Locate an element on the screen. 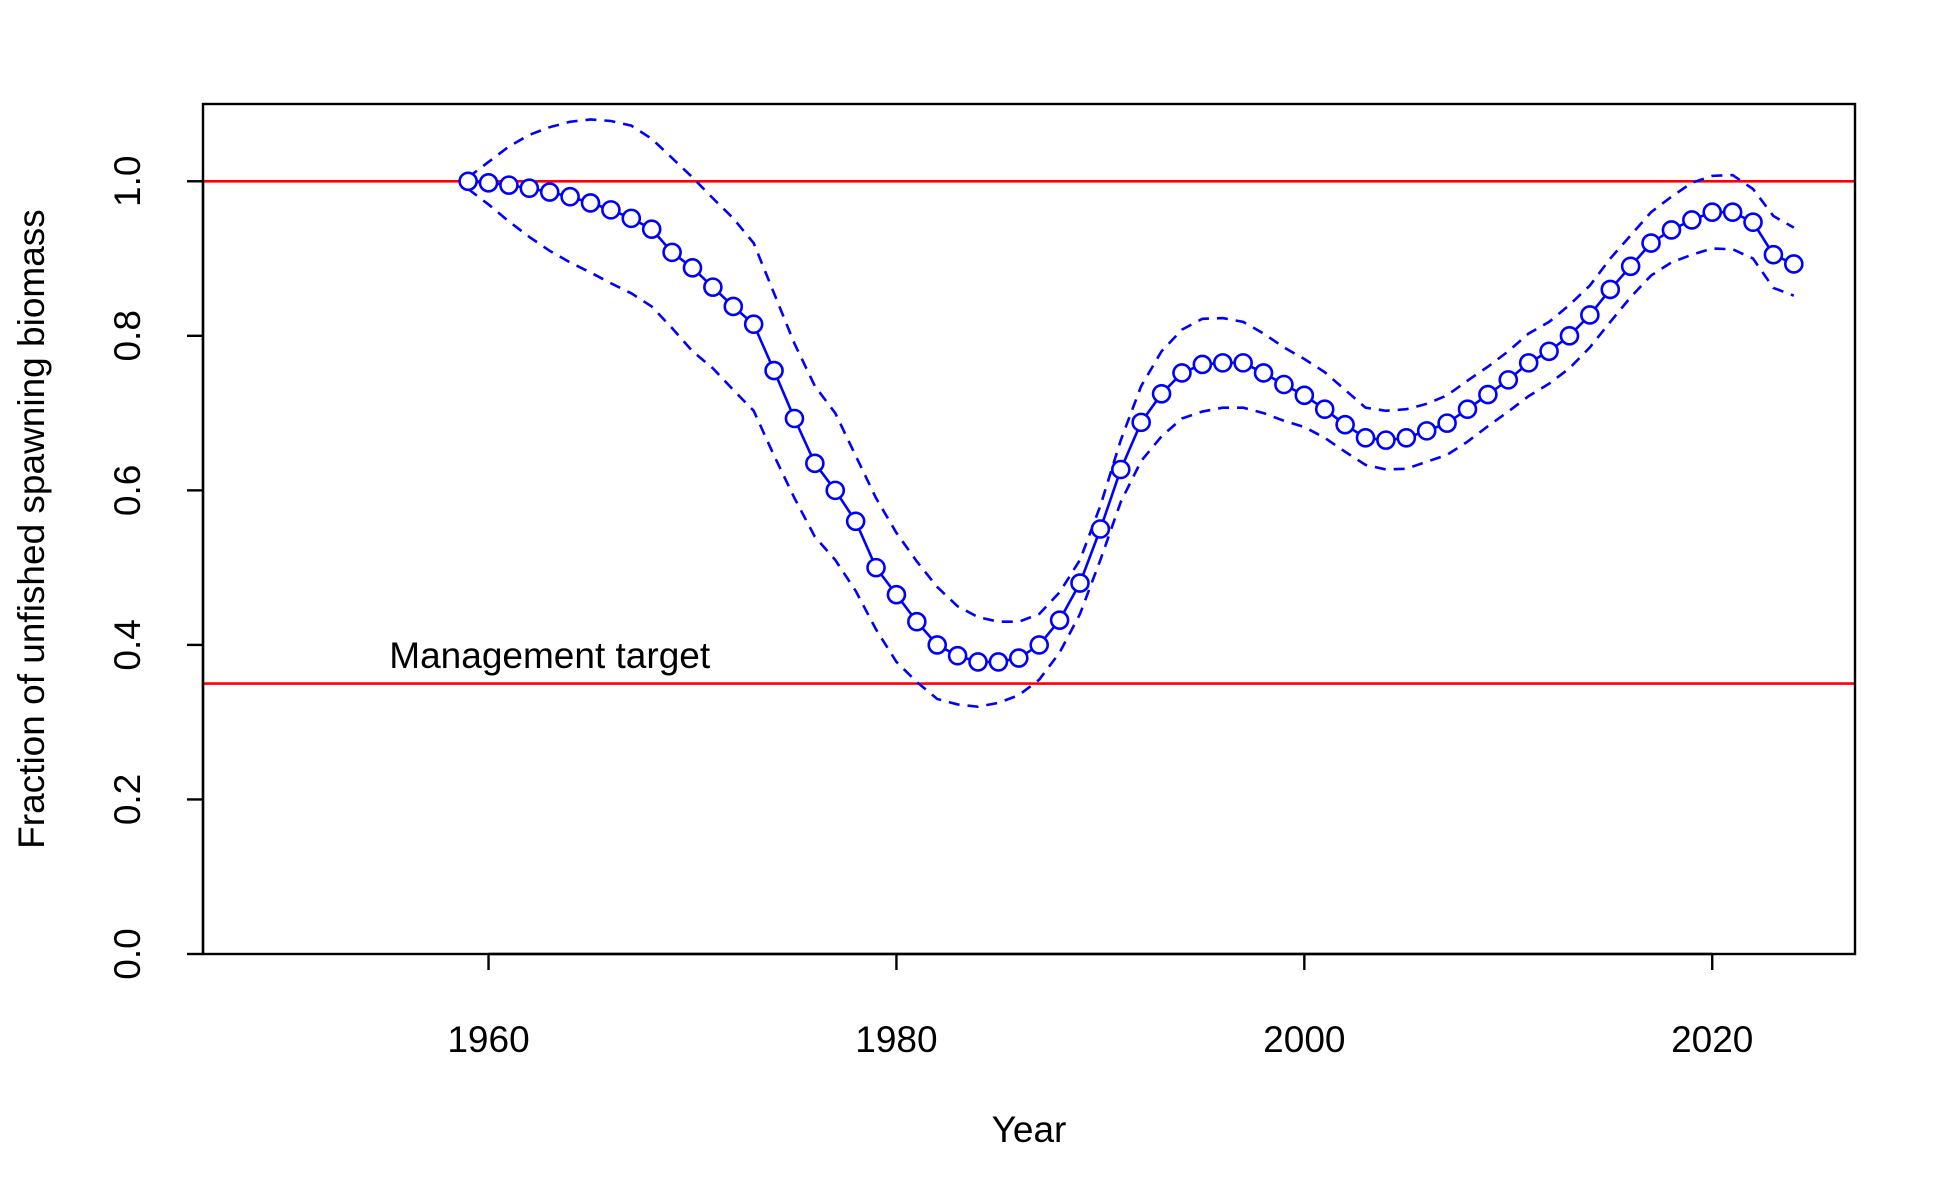 The width and height of the screenshot is (1950, 1200). y-axis-title: Fraction of unfished spawning biomass is located at coordinates (31, 529).